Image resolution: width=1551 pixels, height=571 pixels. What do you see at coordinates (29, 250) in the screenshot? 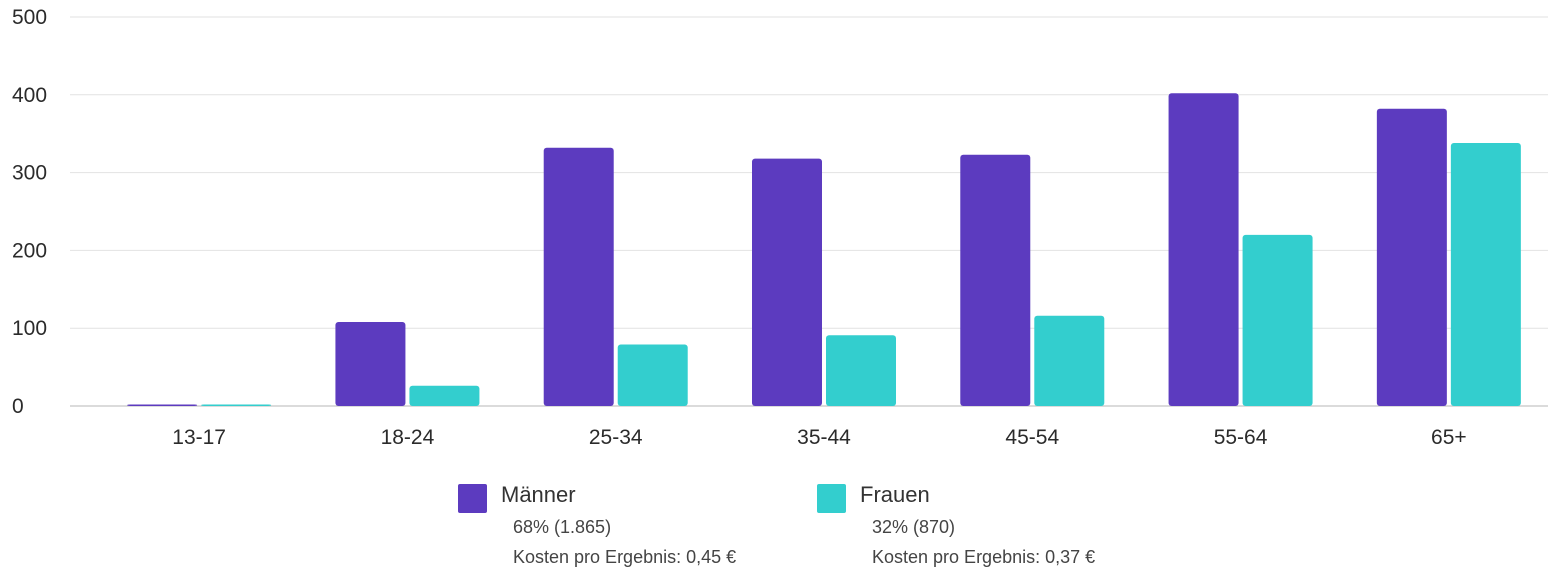
I see `y-tick-label: 200` at bounding box center [29, 250].